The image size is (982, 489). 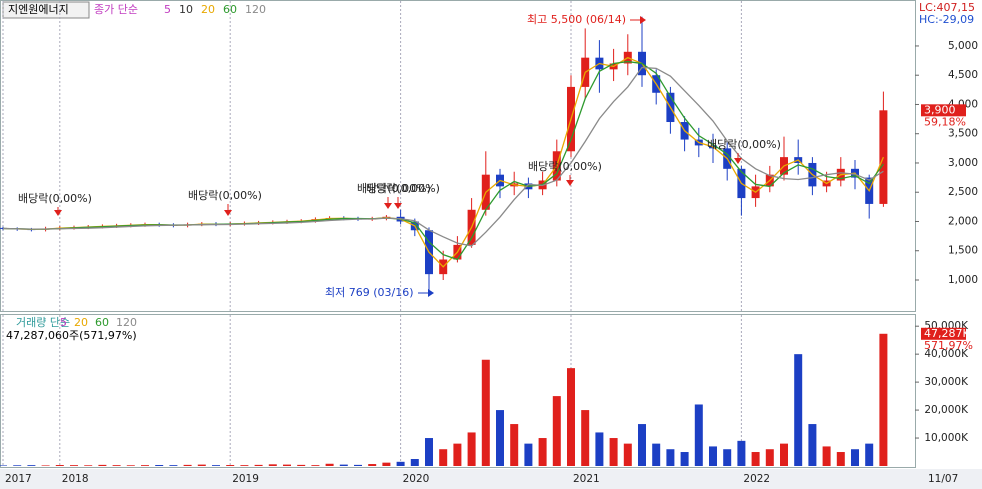 I want to click on y-tick-label: 2,000, so click(x=963, y=221).